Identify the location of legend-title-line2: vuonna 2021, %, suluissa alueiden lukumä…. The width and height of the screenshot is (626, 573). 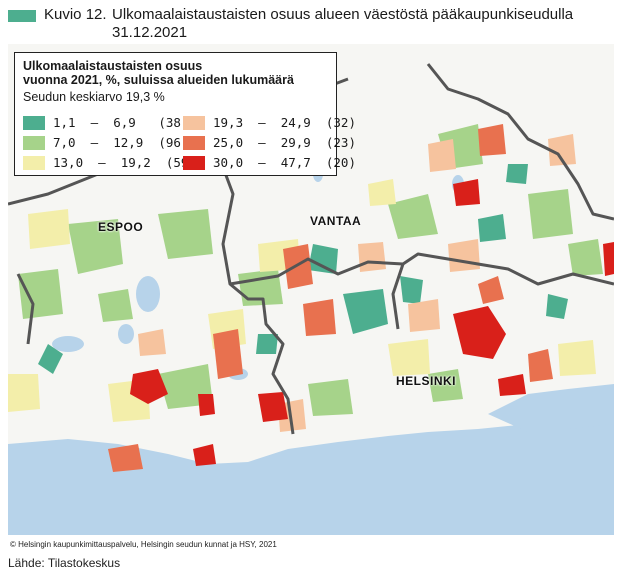
(158, 80).